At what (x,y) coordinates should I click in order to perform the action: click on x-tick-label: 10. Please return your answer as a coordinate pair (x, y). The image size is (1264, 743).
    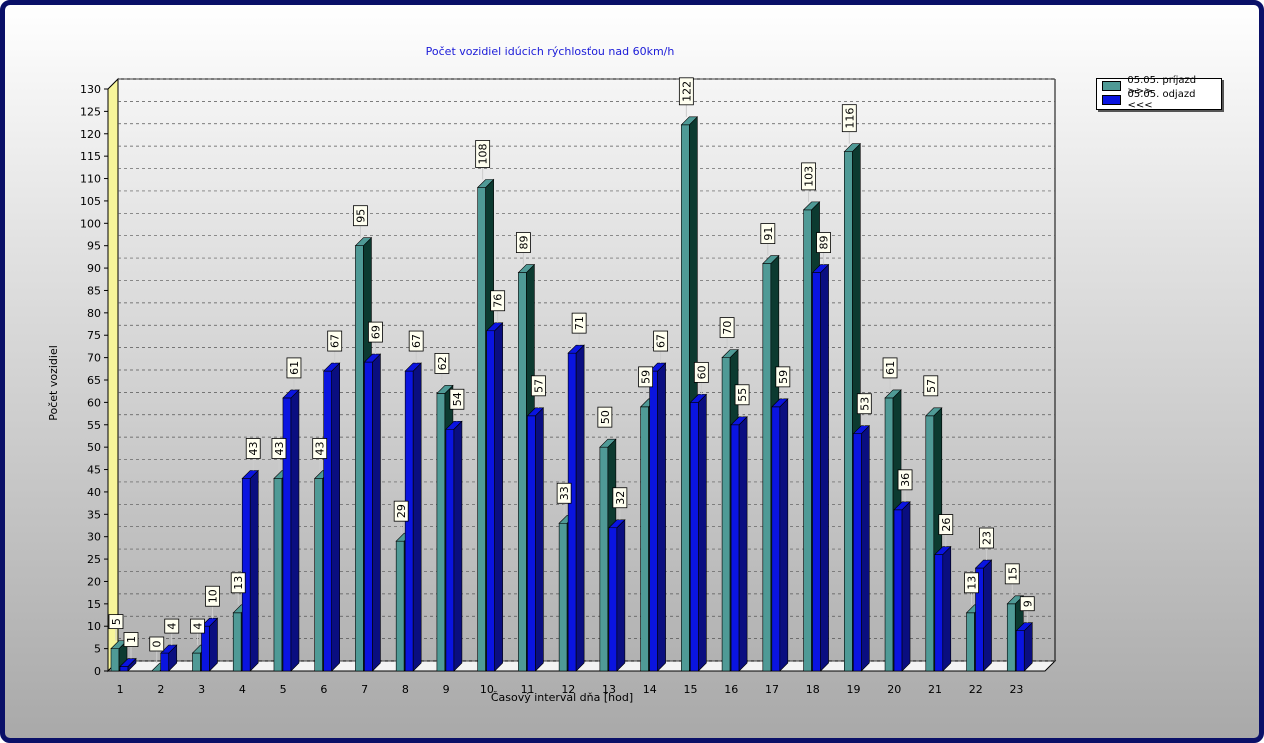
    Looking at the image, I should click on (487, 689).